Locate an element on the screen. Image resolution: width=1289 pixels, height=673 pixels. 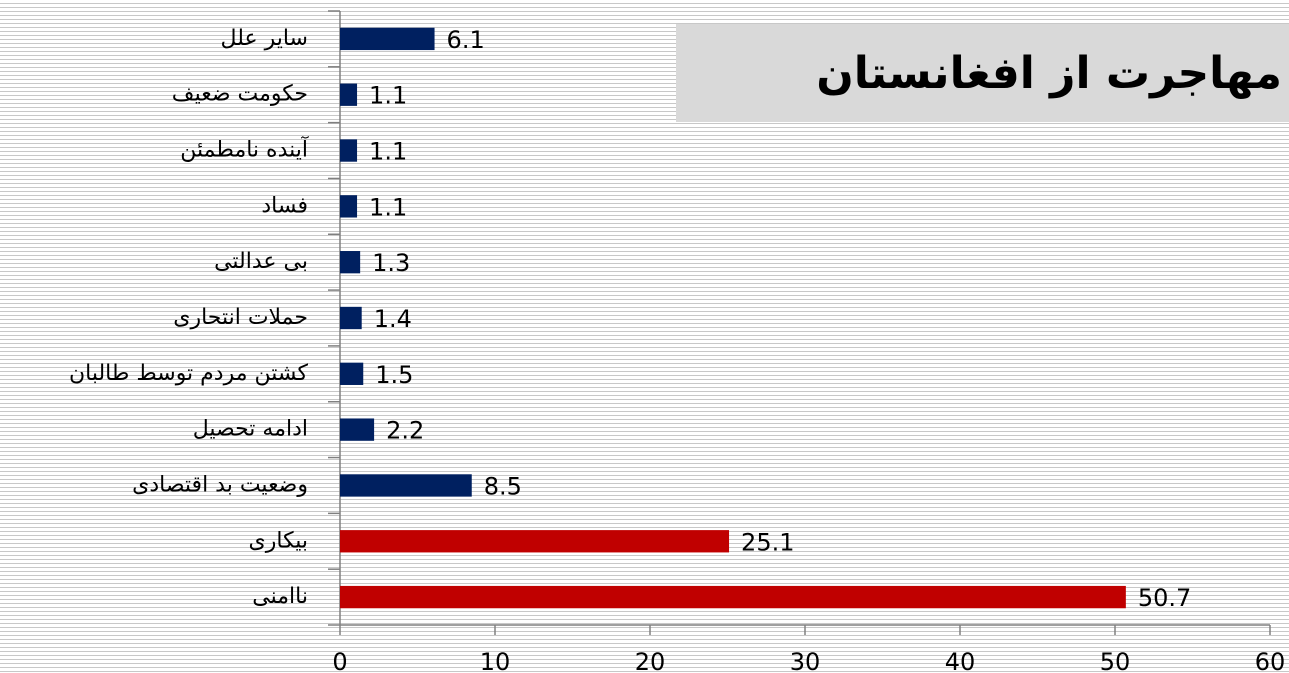
y-tick-label: بی عدالتی is located at coordinates (261, 261).